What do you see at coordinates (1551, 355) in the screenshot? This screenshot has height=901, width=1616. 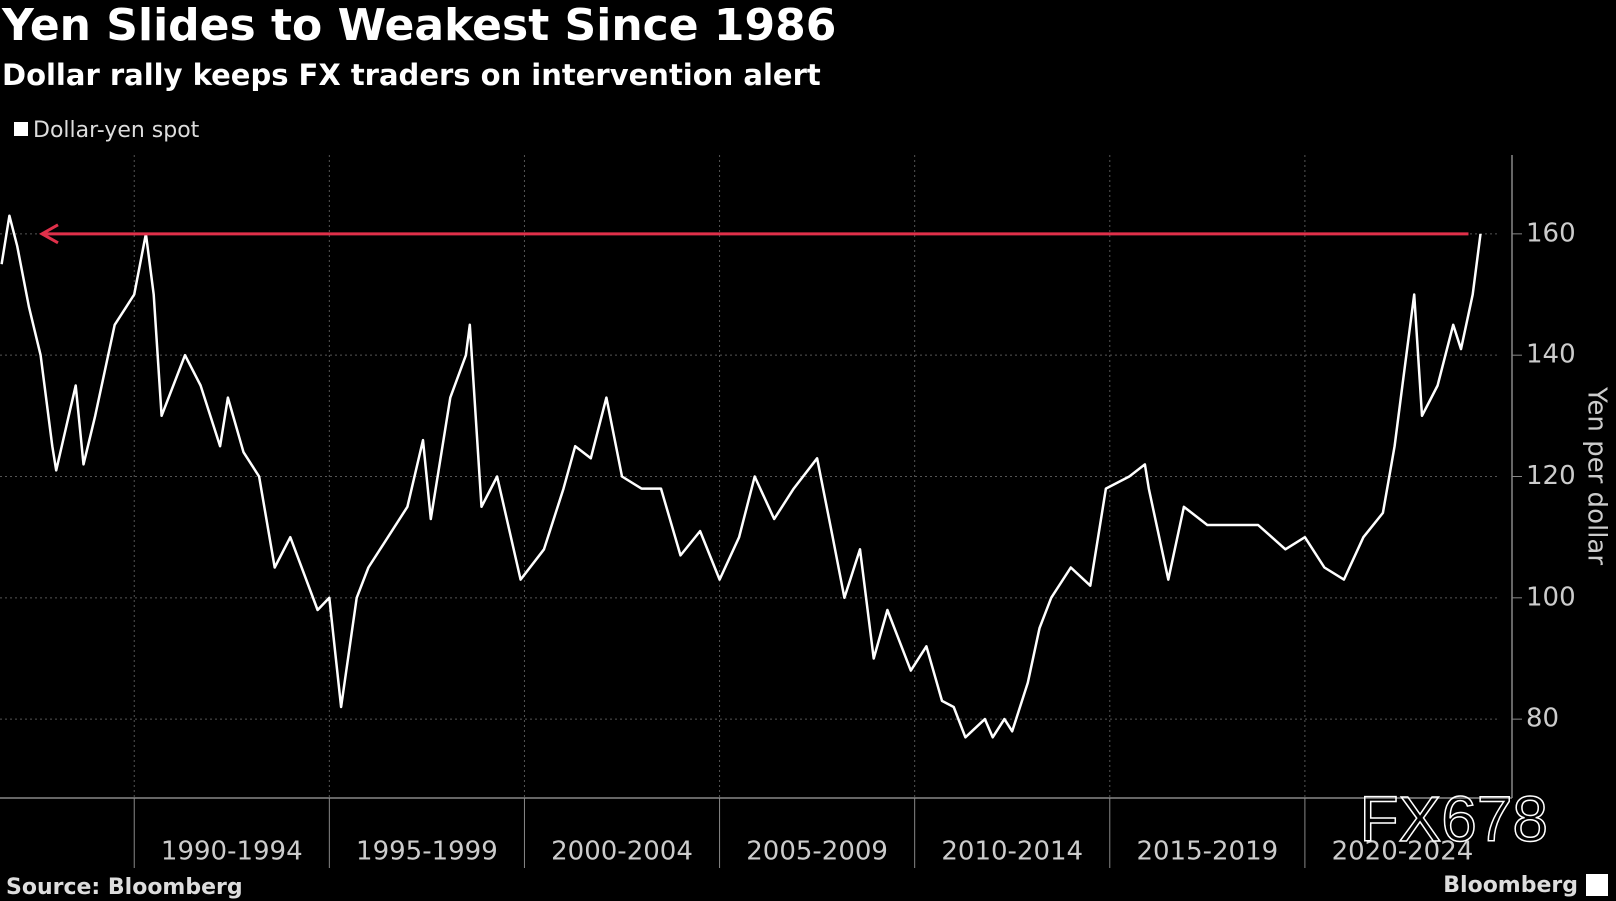 I see `y-tick-label: 140` at bounding box center [1551, 355].